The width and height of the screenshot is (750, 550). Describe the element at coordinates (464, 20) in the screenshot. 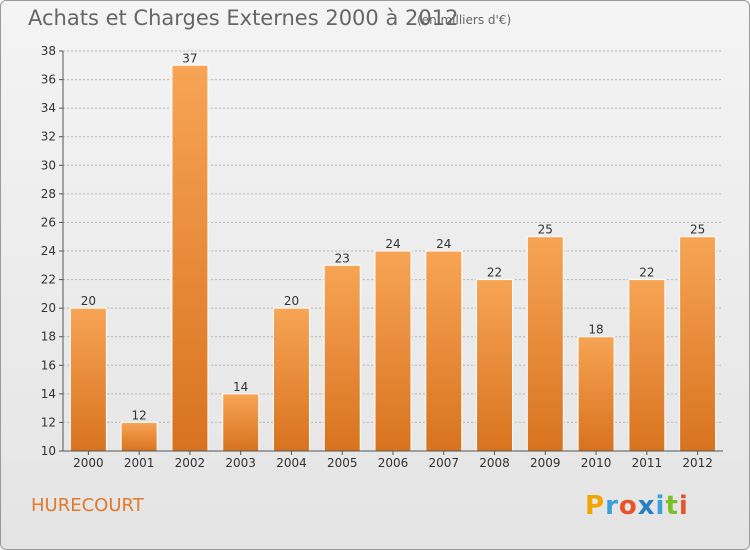

I see `chart-subtitle: (en milliers d'€)` at that location.